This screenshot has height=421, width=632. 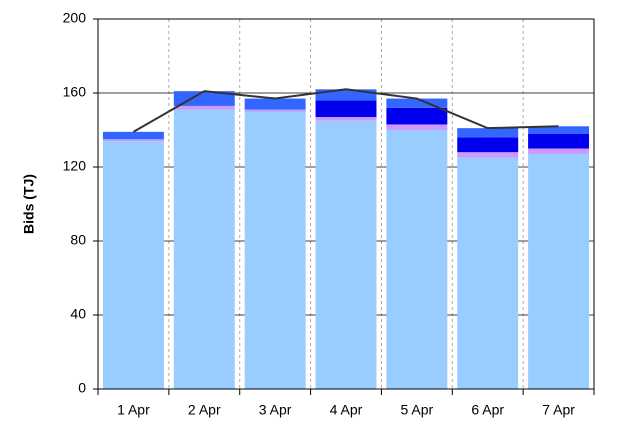 What do you see at coordinates (78, 314) in the screenshot?
I see `y-tick-label: 40` at bounding box center [78, 314].